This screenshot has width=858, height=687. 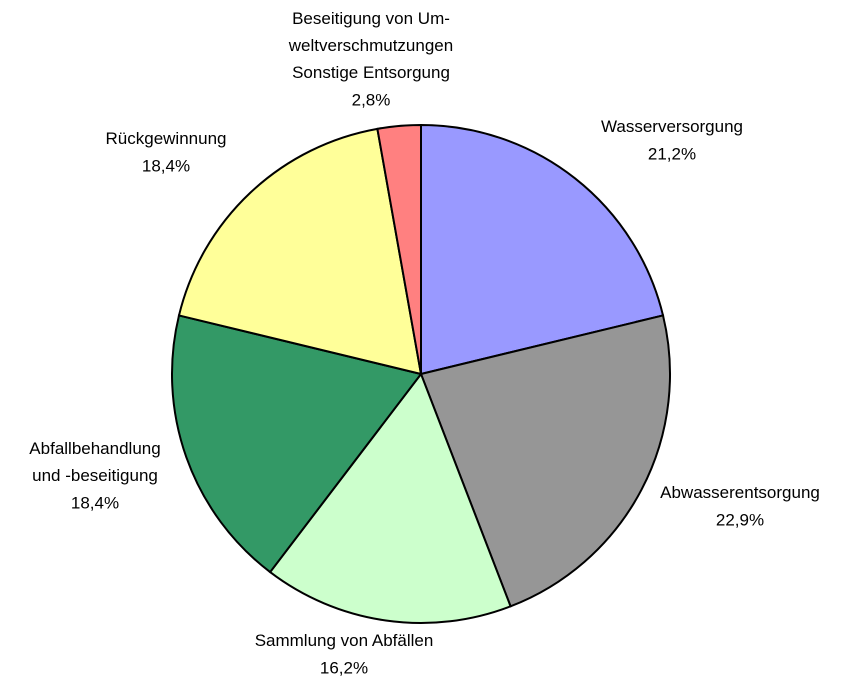 I want to click on slice-label: Abfallbehandlung und -beseitigung, so click(x=94, y=462).